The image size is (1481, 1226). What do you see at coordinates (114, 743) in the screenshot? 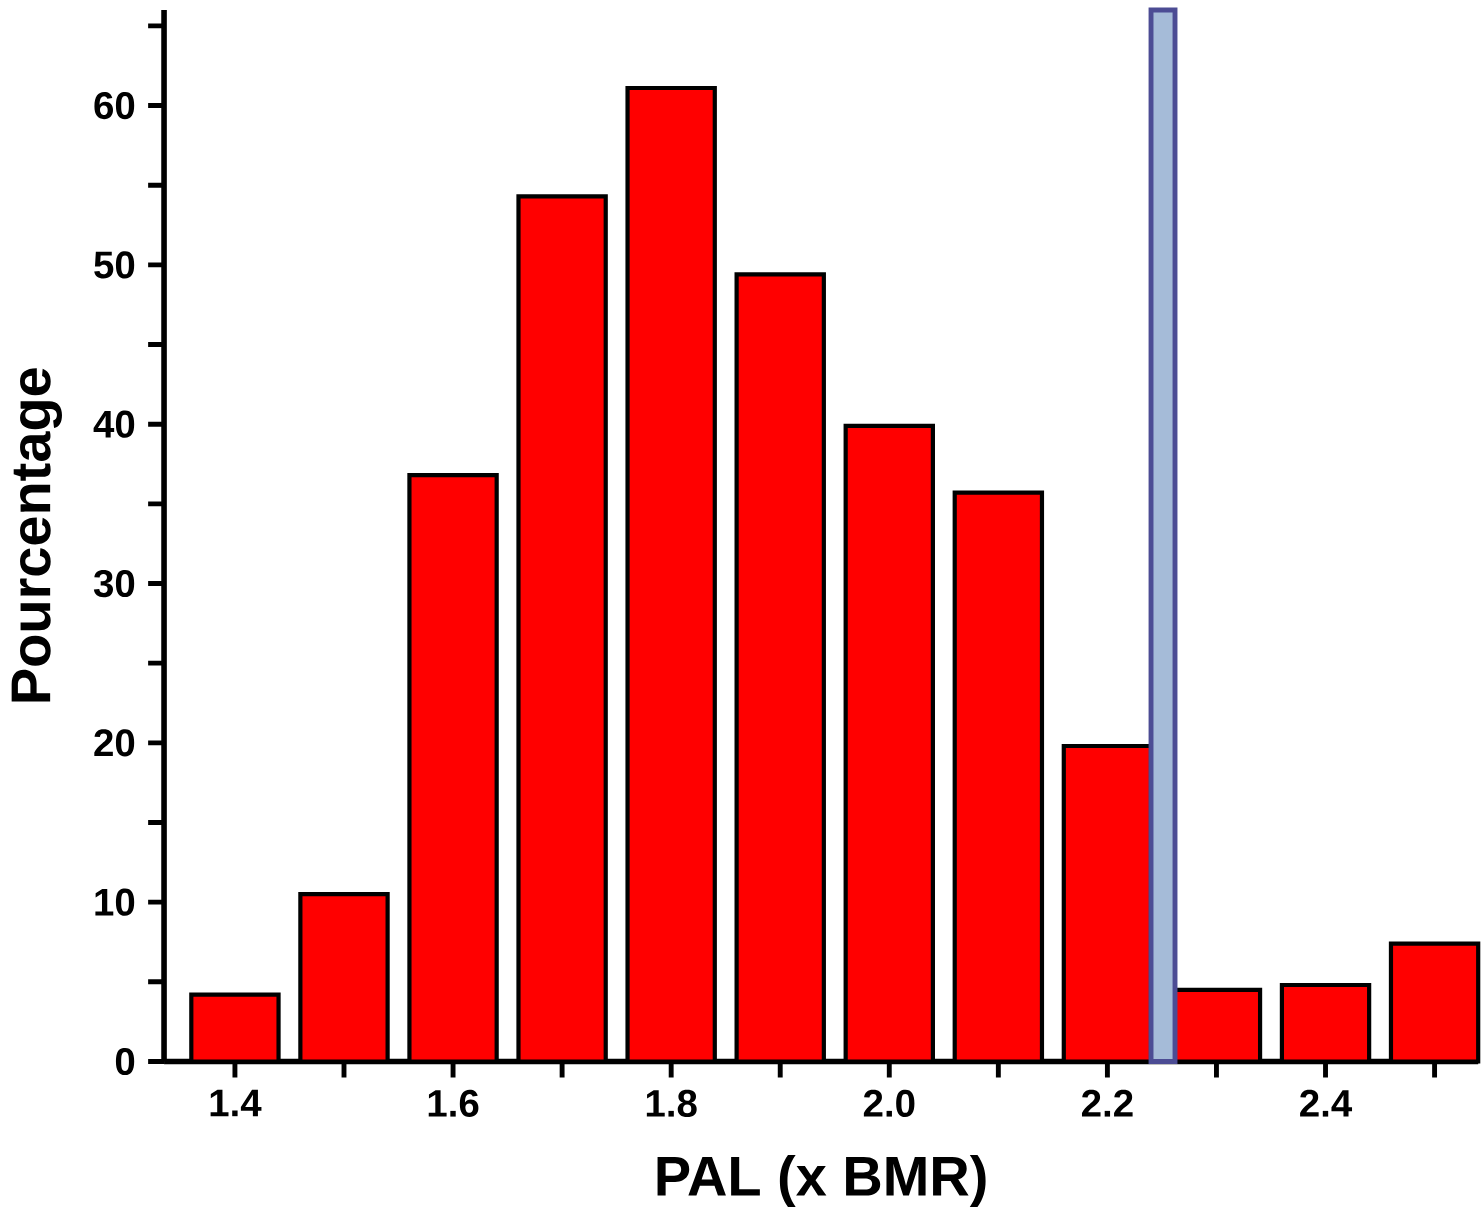
I see `y-tick-label: 20` at bounding box center [114, 743].